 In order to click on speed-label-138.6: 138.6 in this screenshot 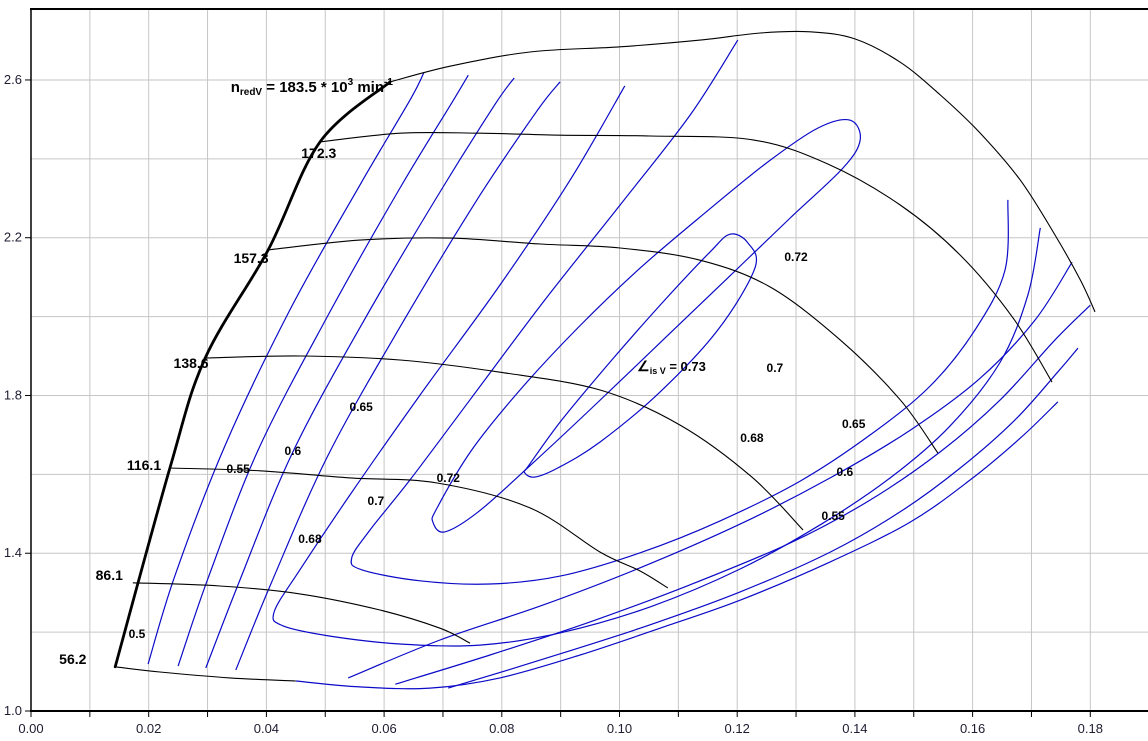, I will do `click(191, 363)`.